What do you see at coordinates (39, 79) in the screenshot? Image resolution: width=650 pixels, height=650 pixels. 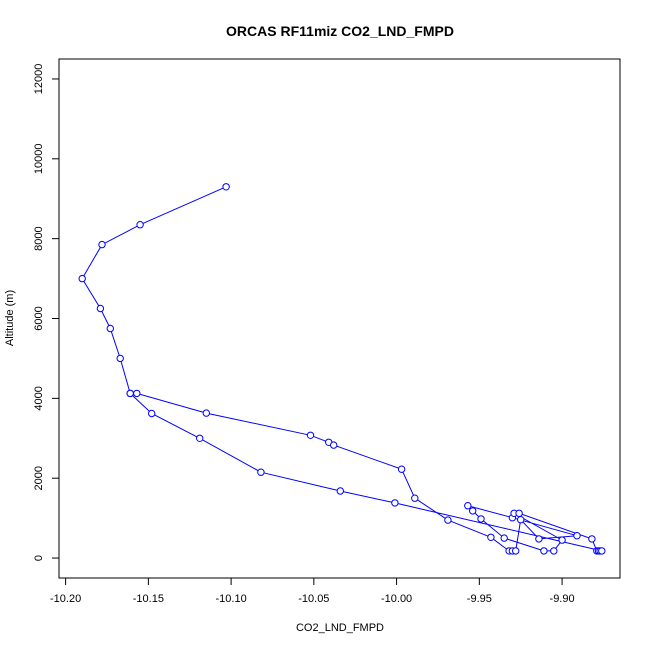 I see `y-tick-label: 12000` at bounding box center [39, 79].